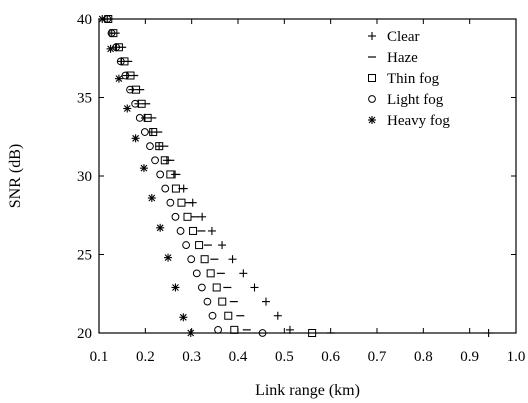 The width and height of the screenshot is (528, 403). What do you see at coordinates (413, 79) in the screenshot?
I see `legend-label: Thin fog` at bounding box center [413, 79].